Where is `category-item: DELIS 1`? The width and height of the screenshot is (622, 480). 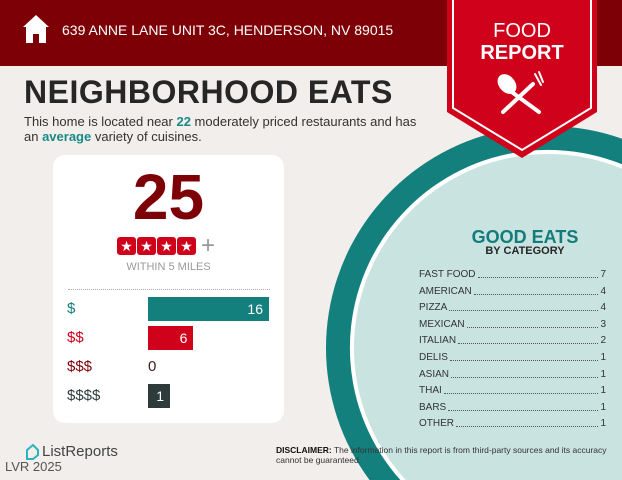 category-item: DELIS 1 is located at coordinates (520, 358).